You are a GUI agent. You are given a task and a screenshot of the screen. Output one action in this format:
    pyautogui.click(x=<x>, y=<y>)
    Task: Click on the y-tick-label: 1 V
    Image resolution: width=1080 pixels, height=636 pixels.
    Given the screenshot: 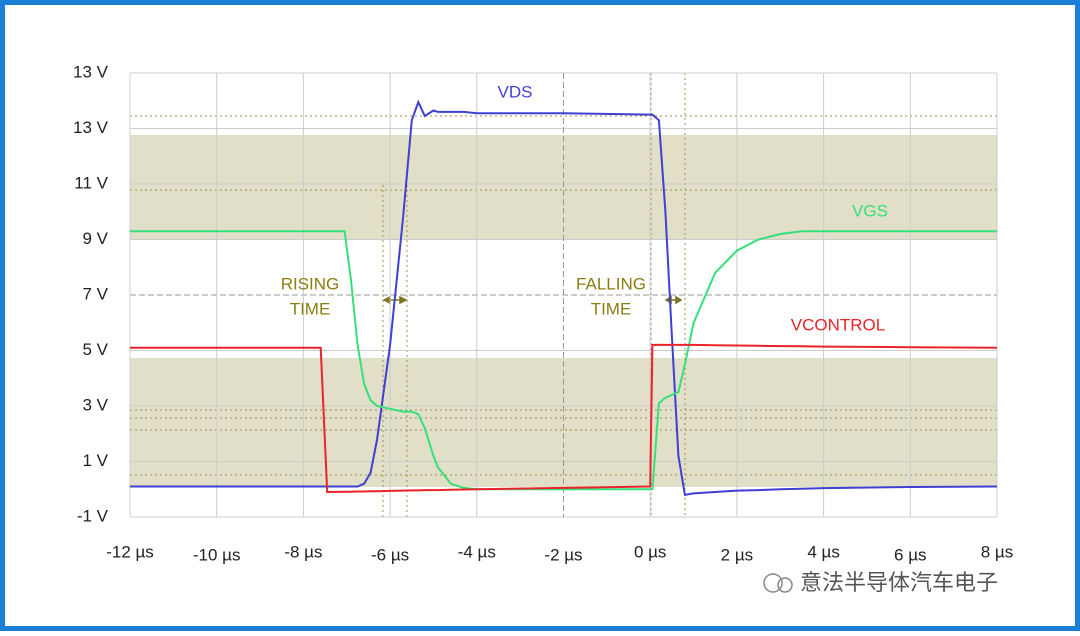 What is the action you would take?
    pyautogui.click(x=95, y=460)
    